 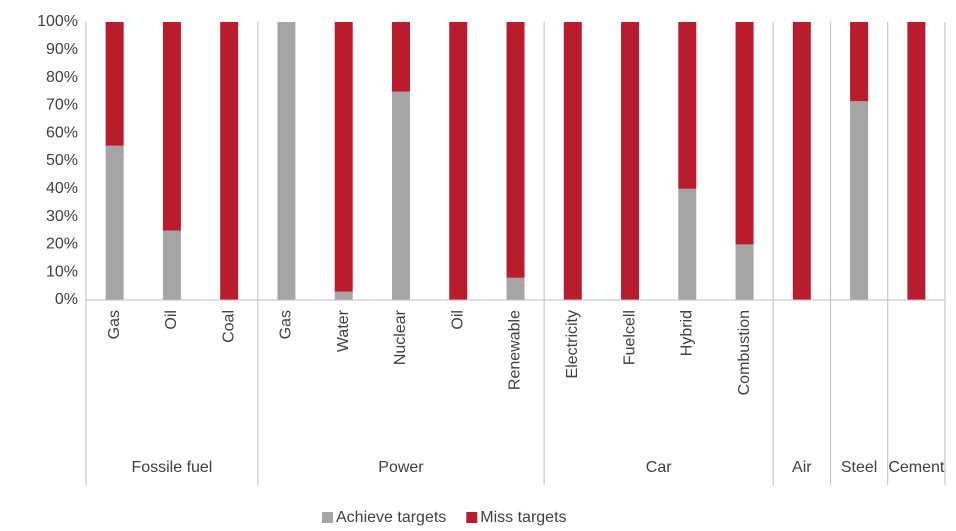 What do you see at coordinates (171, 467) in the screenshot?
I see `group-label: Fossile fuel` at bounding box center [171, 467].